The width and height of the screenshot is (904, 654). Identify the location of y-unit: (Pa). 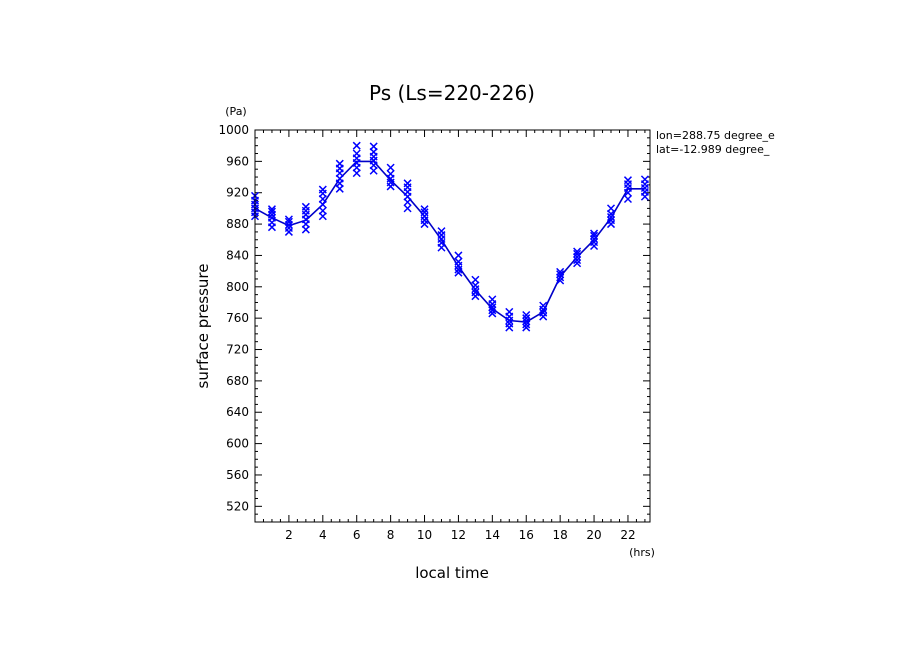
(235, 111).